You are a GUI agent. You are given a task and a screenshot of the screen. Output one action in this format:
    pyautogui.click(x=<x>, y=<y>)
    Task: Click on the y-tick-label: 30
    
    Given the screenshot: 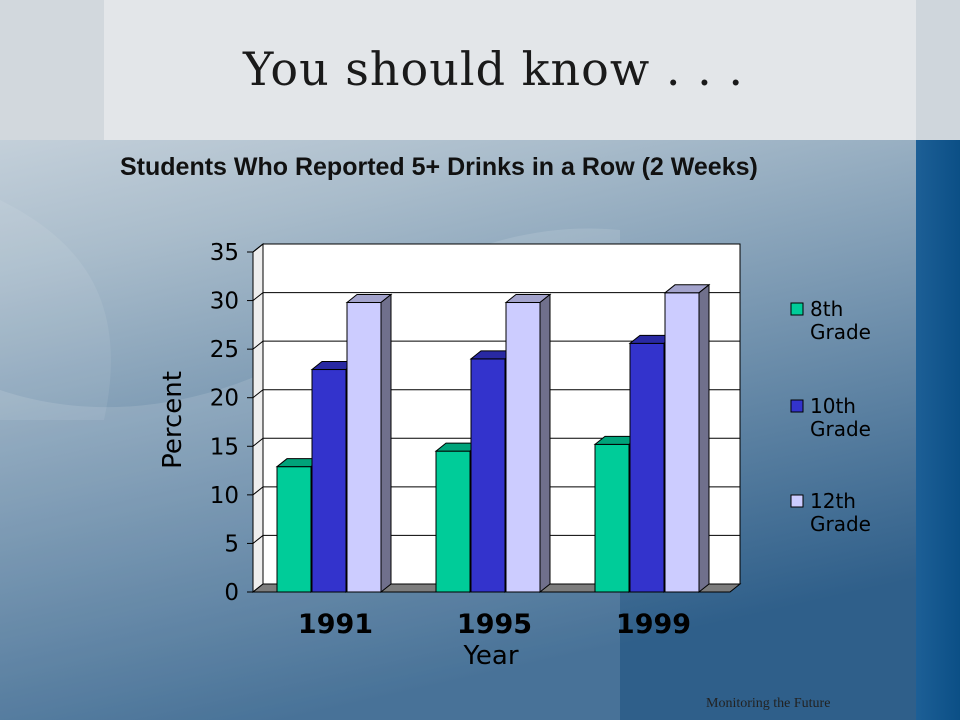 What is the action you would take?
    pyautogui.click(x=224, y=302)
    